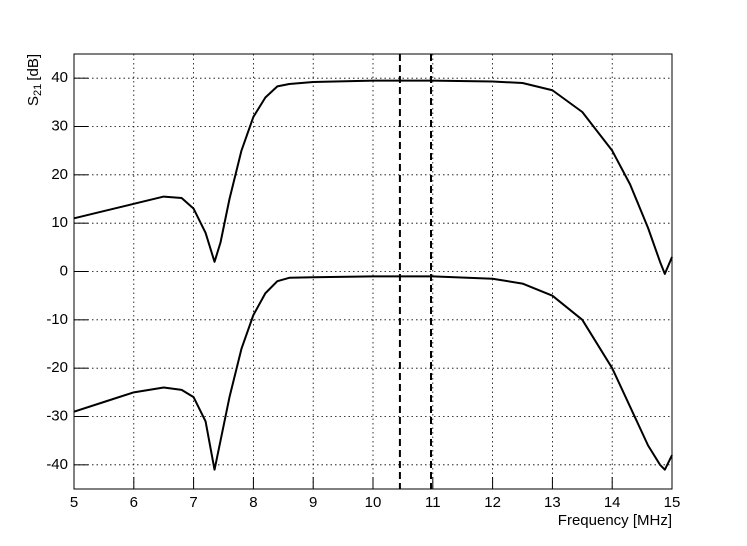 The width and height of the screenshot is (747, 546). I want to click on y-tick-label: 0, so click(64, 270).